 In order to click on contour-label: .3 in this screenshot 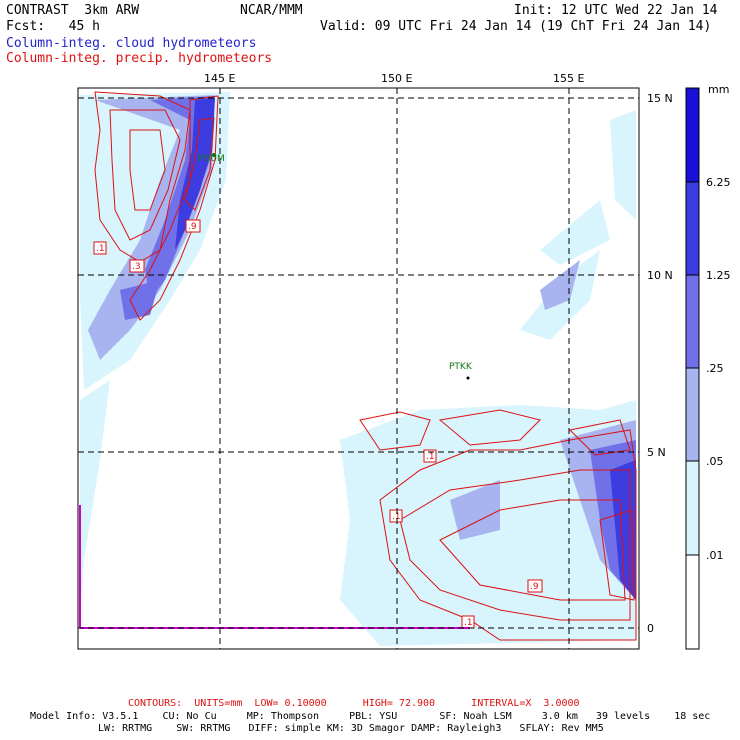, I will do `click(136, 267)`.